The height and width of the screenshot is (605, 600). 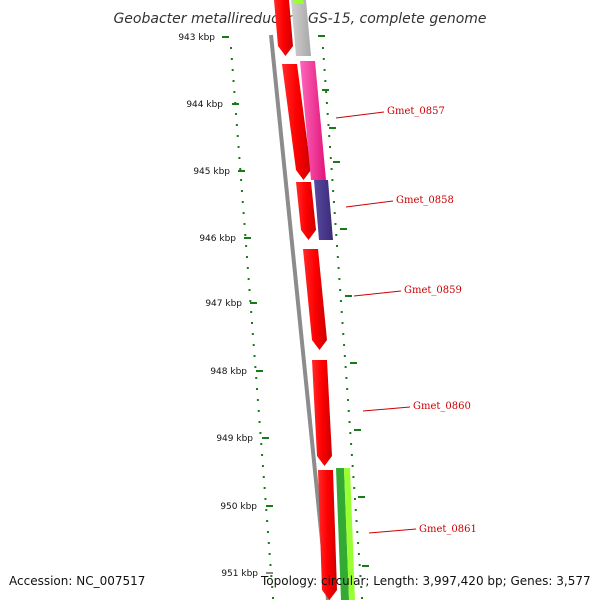 What do you see at coordinates (217, 239) in the screenshot?
I see `kbp-label: 946 kbp` at bounding box center [217, 239].